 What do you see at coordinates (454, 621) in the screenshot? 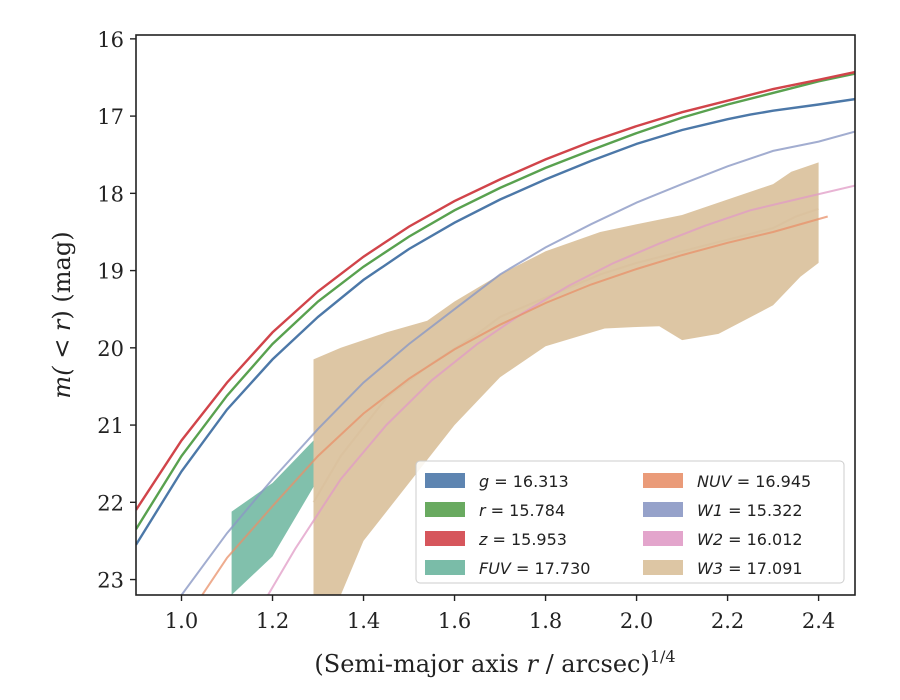
I see `x-tick-label: 1.6` at bounding box center [454, 621].